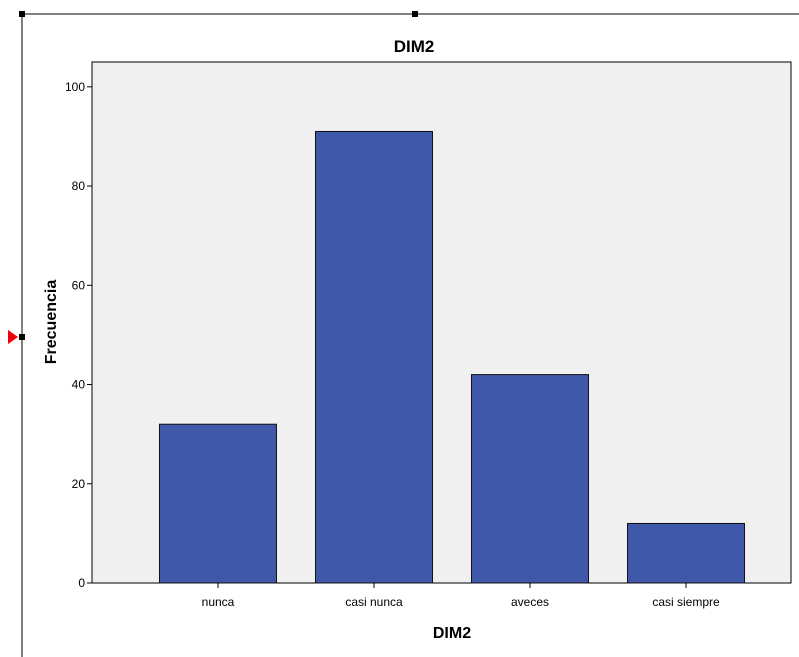 The image size is (799, 657). I want to click on x-tick-label: nunca, so click(218, 602).